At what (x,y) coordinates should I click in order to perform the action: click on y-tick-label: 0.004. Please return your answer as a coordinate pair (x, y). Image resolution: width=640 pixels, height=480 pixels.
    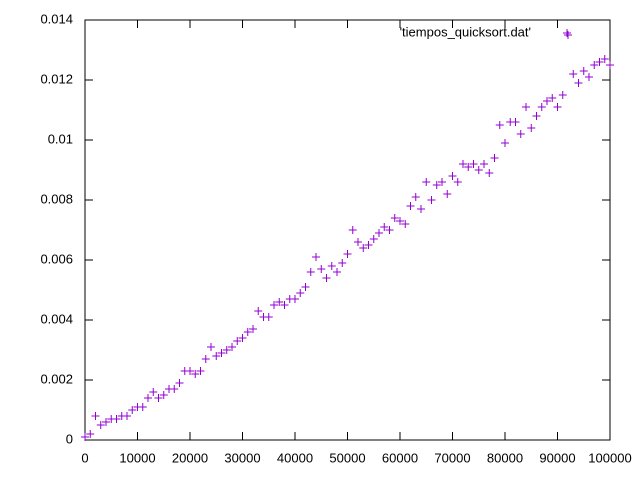
    Looking at the image, I should click on (56, 318).